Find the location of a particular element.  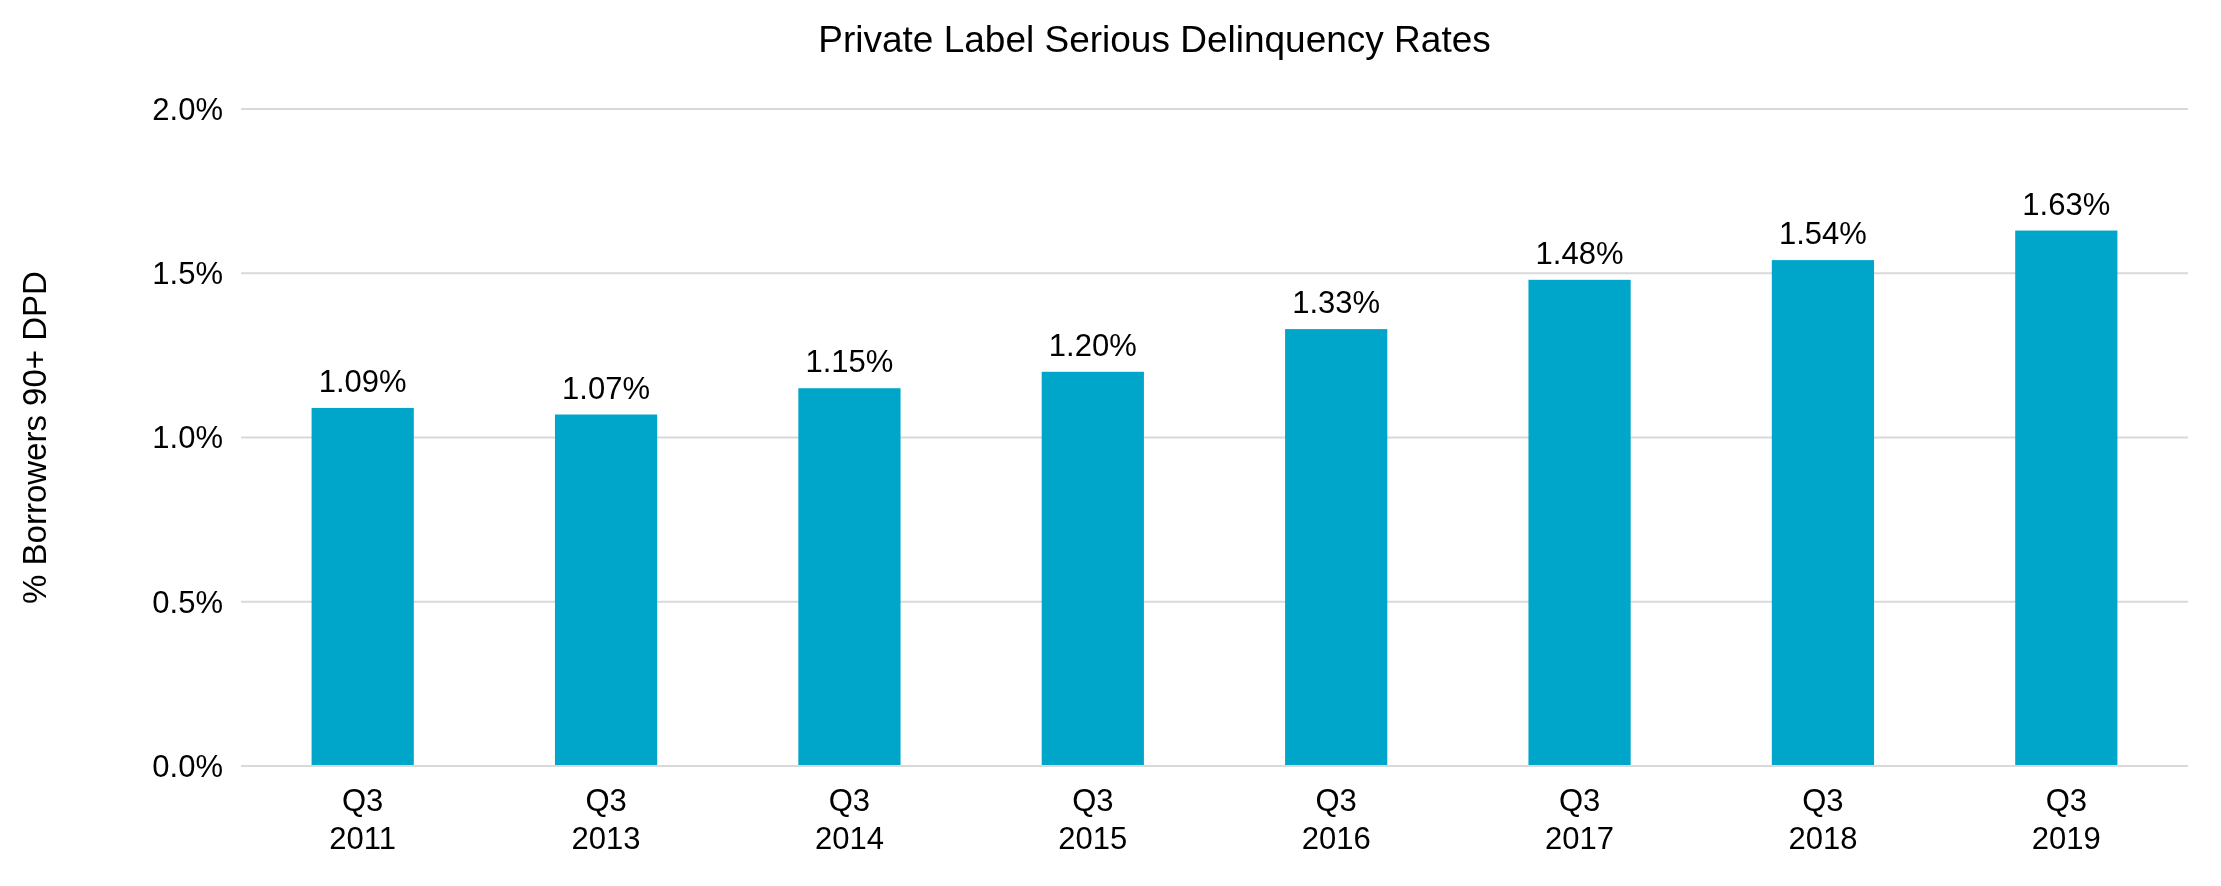

data-label: 1.33% is located at coordinates (1336, 303).